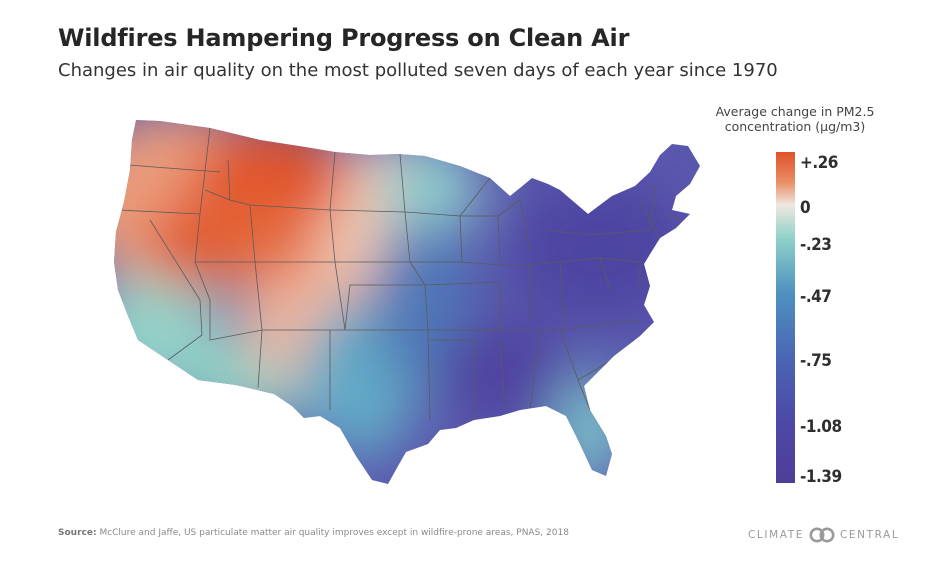 This screenshot has width=950, height=570. Describe the element at coordinates (816, 245) in the screenshot. I see `legend-tick-1: -.23` at that location.